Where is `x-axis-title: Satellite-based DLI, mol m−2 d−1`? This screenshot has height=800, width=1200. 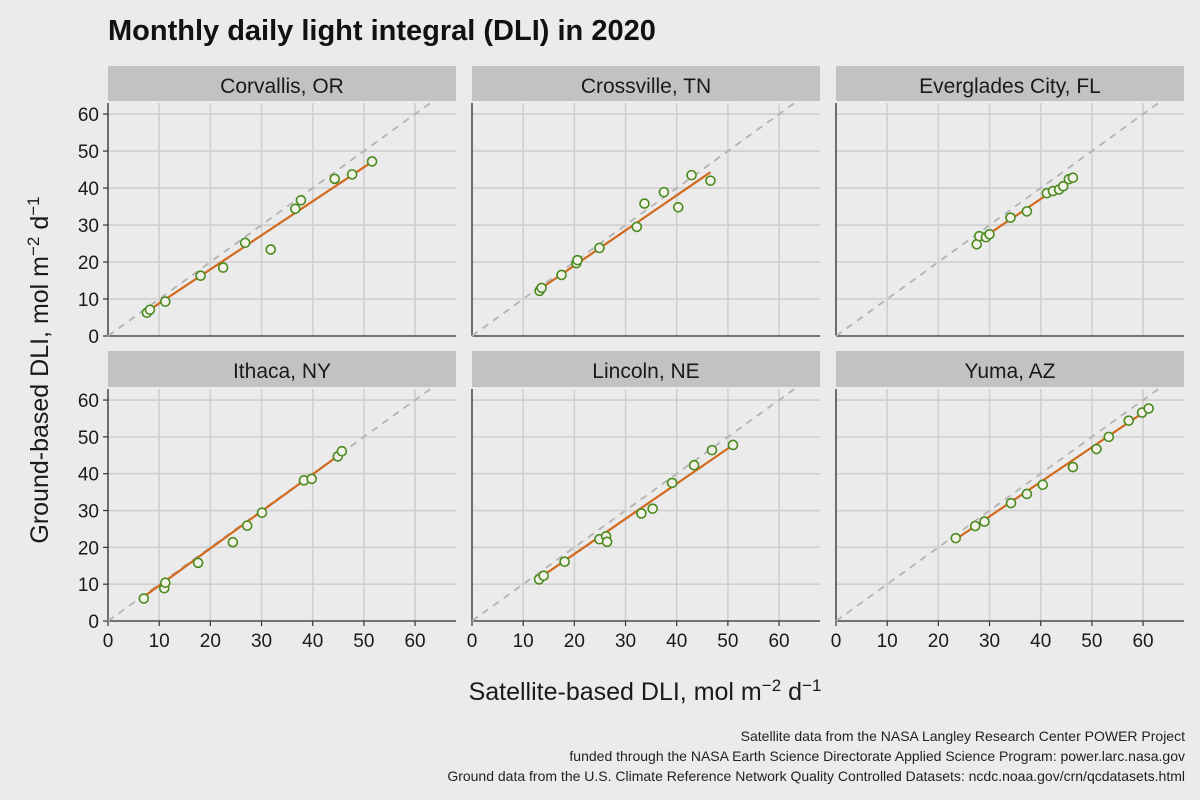 x-axis-title: Satellite-based DLI, mol m−2 d−1 is located at coordinates (645, 691).